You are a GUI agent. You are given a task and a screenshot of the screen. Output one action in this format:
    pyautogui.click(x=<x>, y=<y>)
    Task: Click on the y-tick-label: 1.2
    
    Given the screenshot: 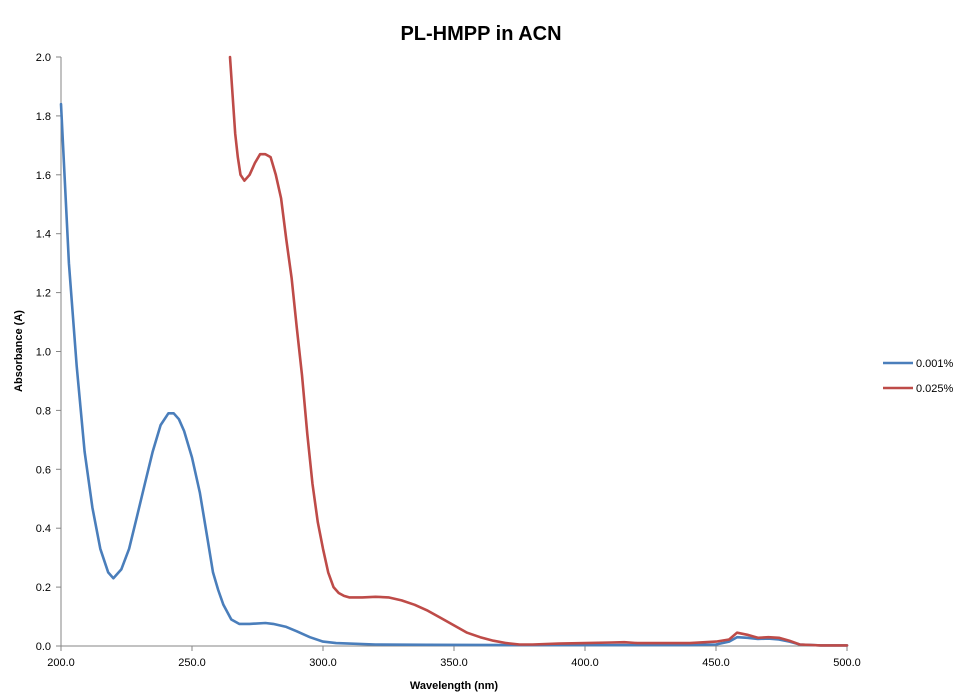 What is the action you would take?
    pyautogui.click(x=43, y=294)
    